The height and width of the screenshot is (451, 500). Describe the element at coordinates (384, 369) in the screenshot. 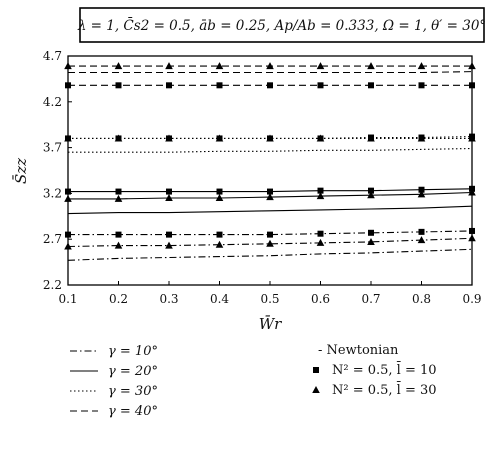

I see `legend-marker-label: N² = 0.5, l̄ = 10` at that location.